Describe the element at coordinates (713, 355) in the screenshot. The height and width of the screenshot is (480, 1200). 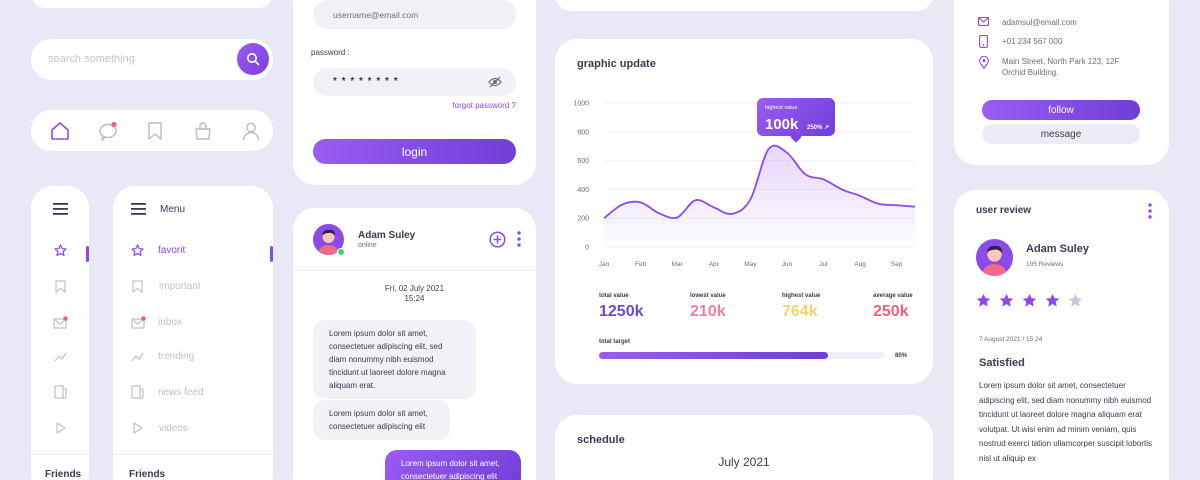
I see `target-progress-fill` at that location.